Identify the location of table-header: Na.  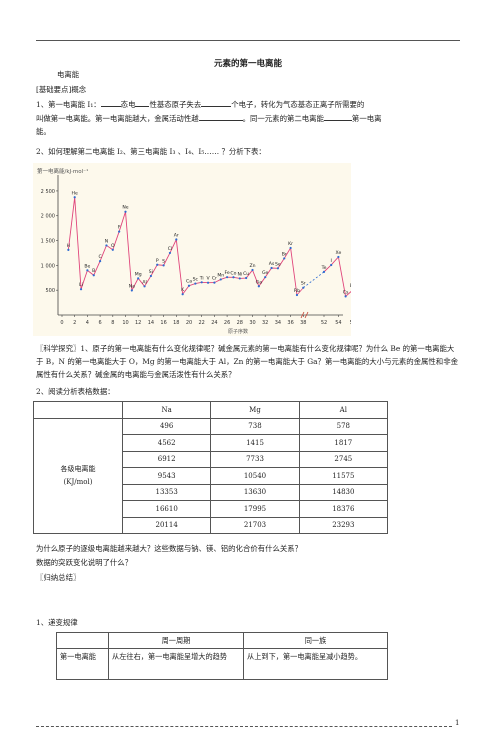
(166, 410).